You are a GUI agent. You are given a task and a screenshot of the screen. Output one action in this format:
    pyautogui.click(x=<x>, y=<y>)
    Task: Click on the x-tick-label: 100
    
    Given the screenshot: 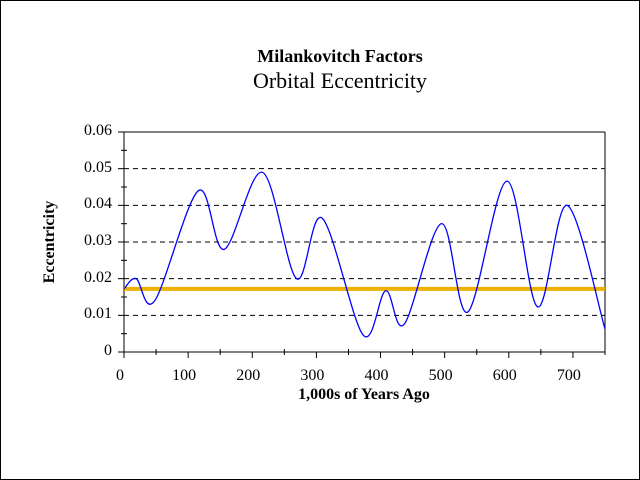 What is the action you would take?
    pyautogui.click(x=184, y=375)
    